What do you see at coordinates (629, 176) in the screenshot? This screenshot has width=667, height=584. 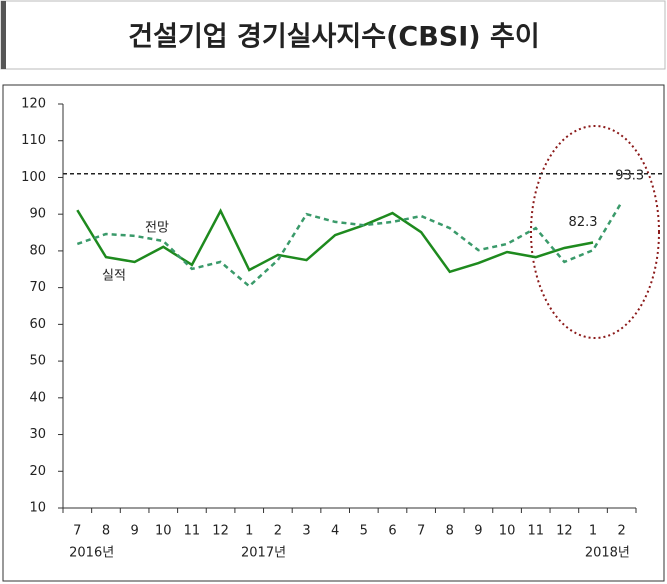 I see `data-label: 93.3` at bounding box center [629, 176].